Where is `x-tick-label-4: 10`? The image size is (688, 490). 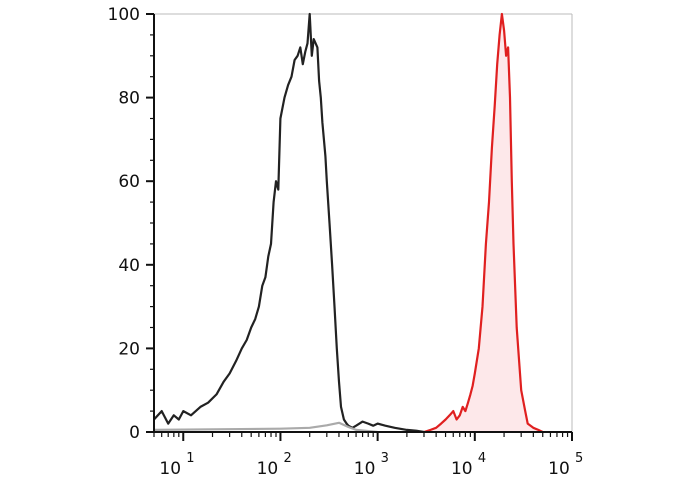 x-tick-label-4: 10 is located at coordinates (559, 469).